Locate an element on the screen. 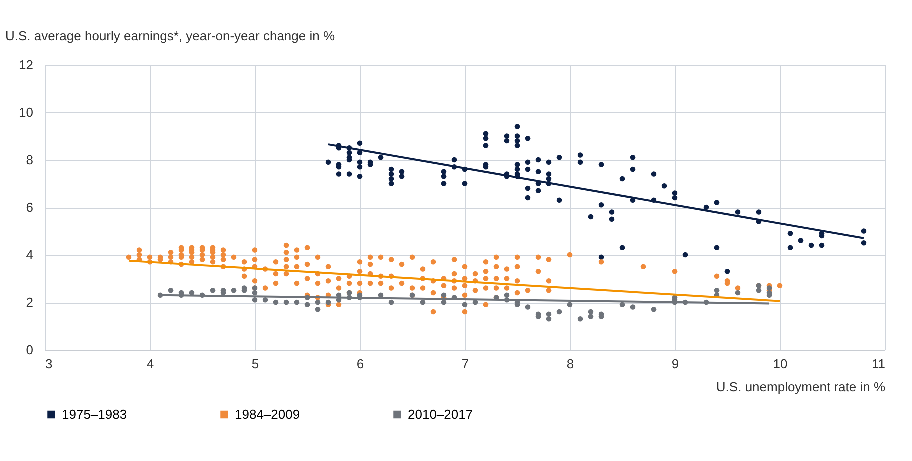  y-tick-label: 2 is located at coordinates (30, 302).